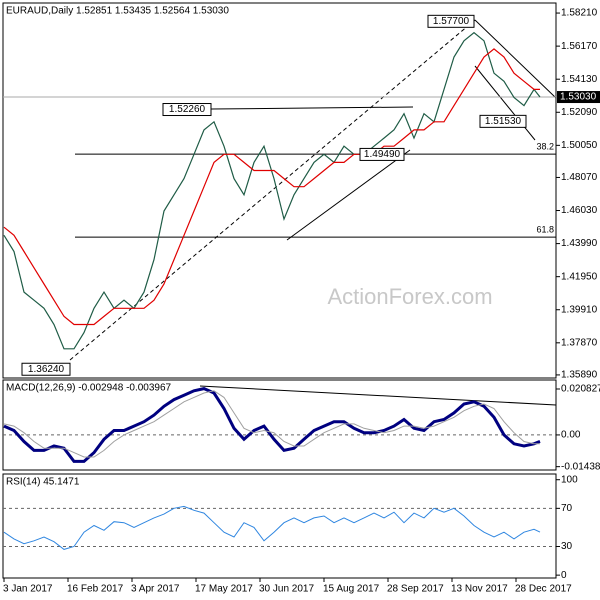 The image size is (600, 600). Describe the element at coordinates (409, 296) in the screenshot. I see `watermark: ActionForex.com` at that location.